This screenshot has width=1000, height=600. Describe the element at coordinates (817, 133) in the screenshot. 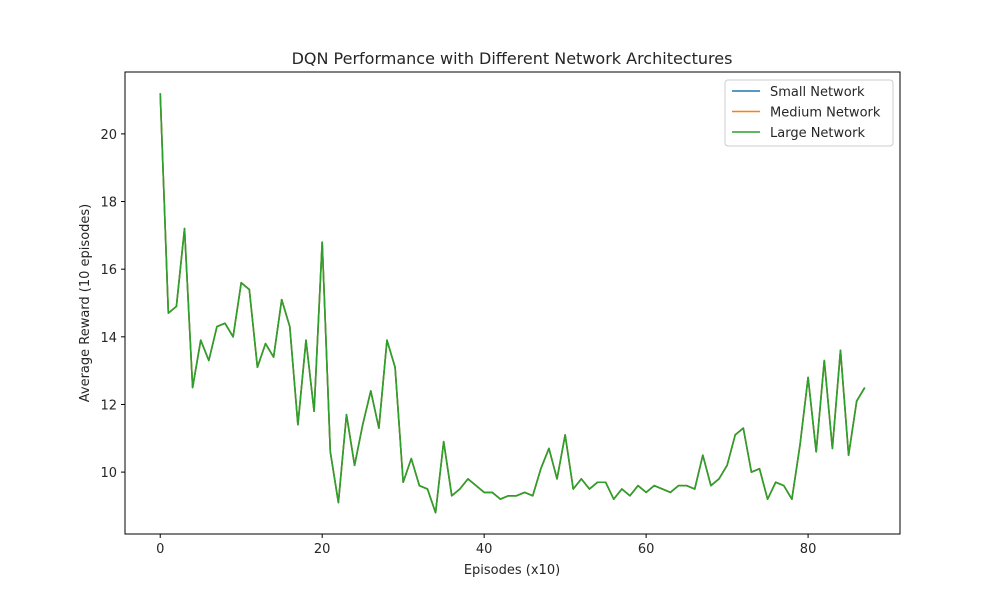

I see `legend-label: Large Network` at that location.